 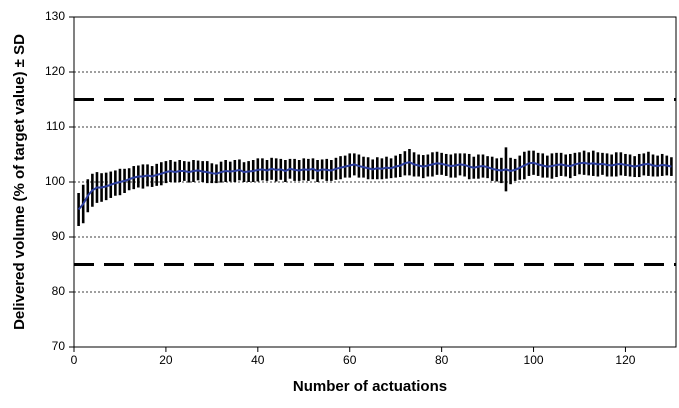 What do you see at coordinates (55, 16) in the screenshot?
I see `y-tick-label: 130` at bounding box center [55, 16].